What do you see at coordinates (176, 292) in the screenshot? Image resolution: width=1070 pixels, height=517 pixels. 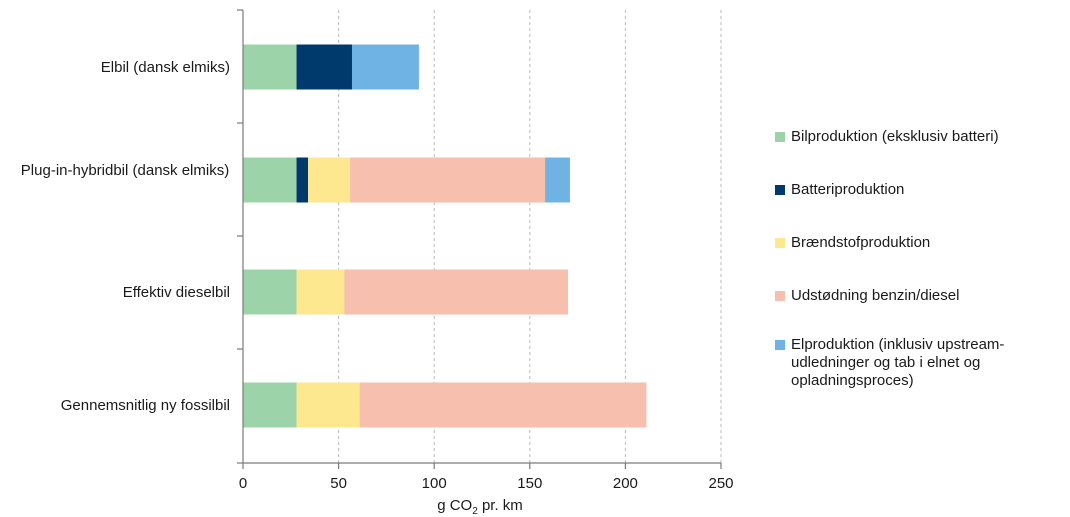 I see `category-label: Effektiv dieselbil` at bounding box center [176, 292].